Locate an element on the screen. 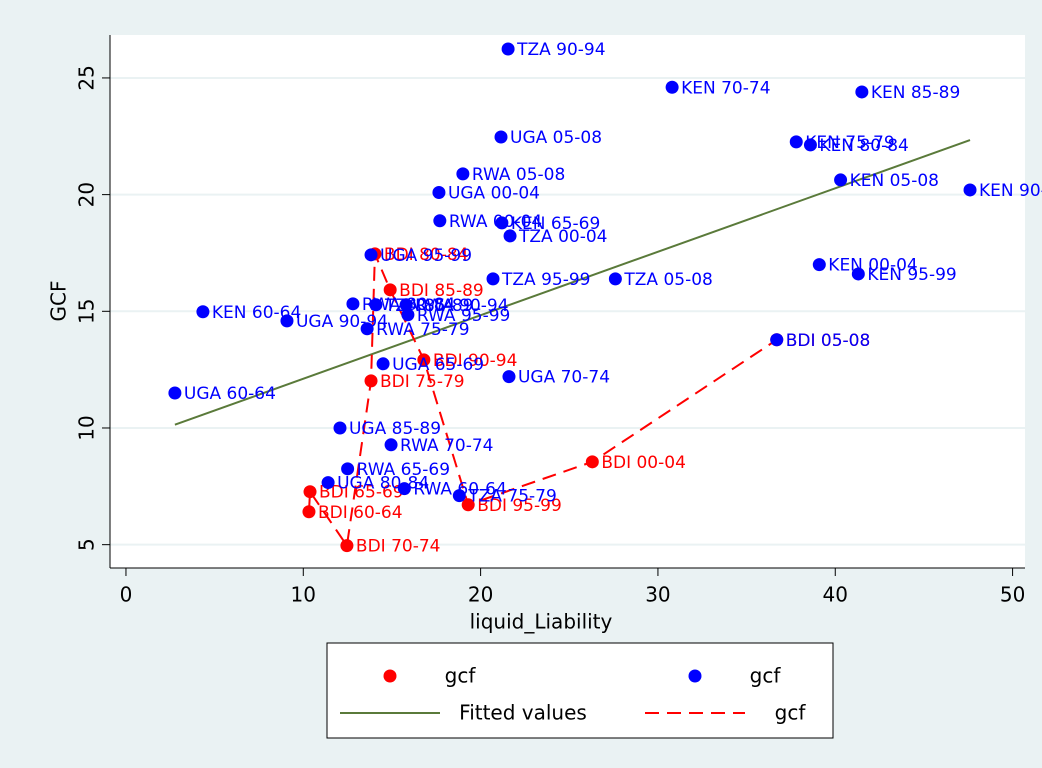 The height and width of the screenshot is (768, 1042). x-tick-label: 40 is located at coordinates (835, 595).